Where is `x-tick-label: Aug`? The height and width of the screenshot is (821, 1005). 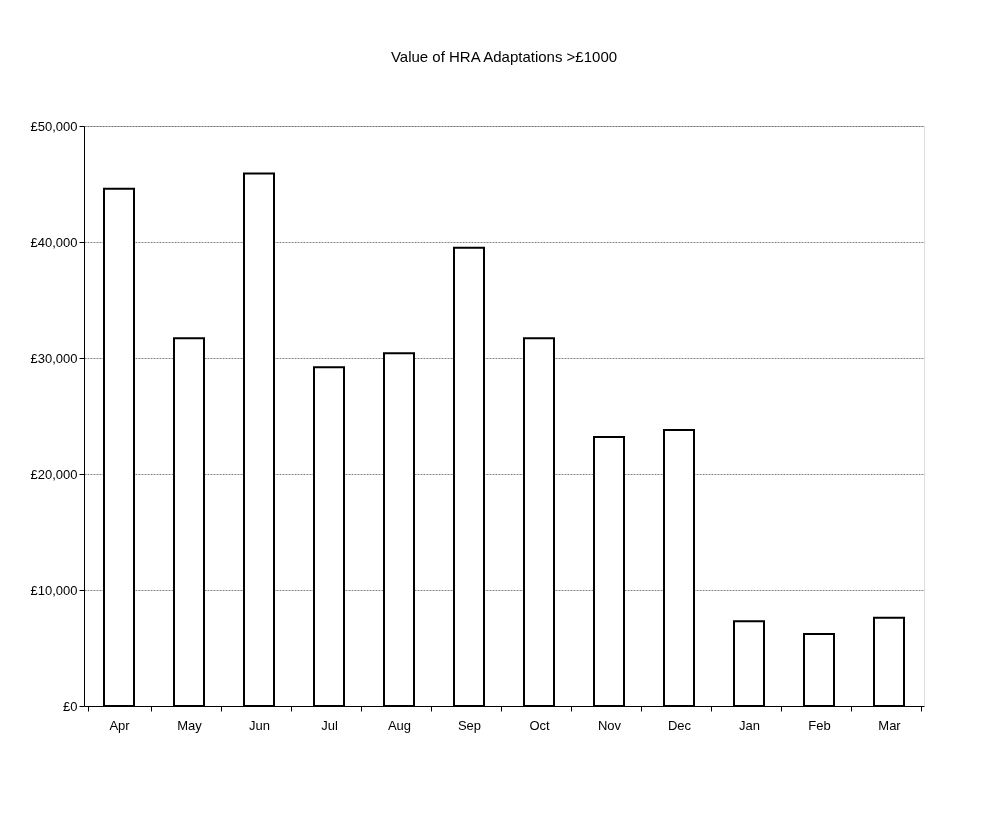
x-tick-label: Aug is located at coordinates (399, 725).